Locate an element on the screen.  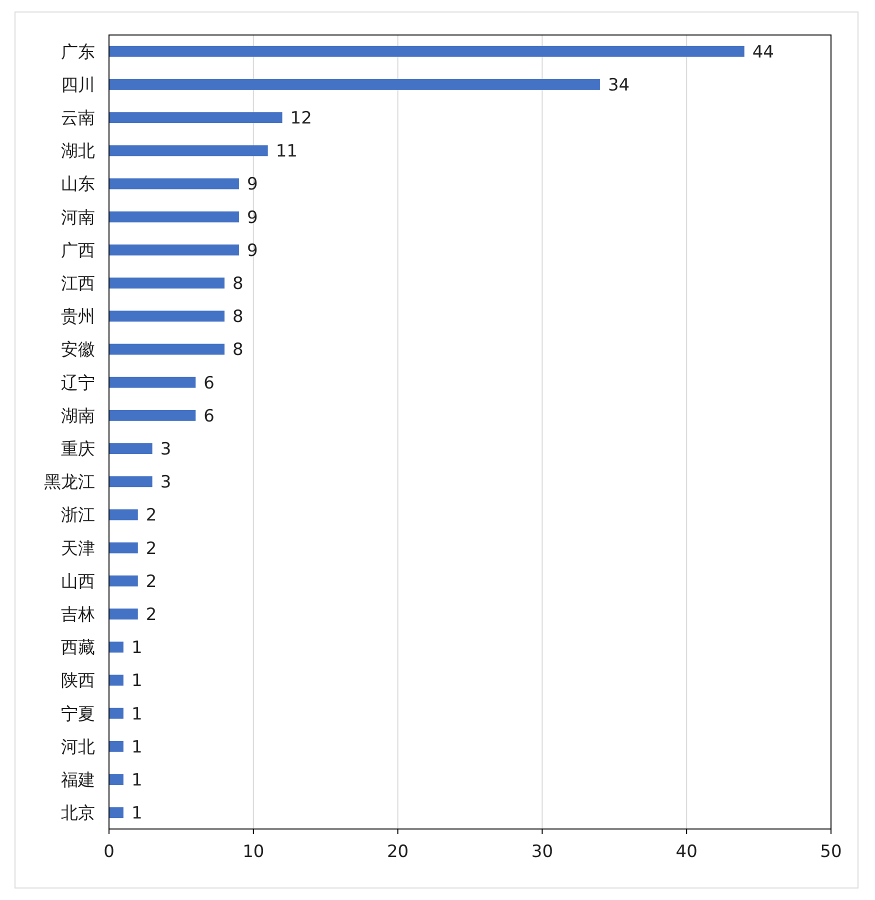
y-tick-label: 贵州 is located at coordinates (78, 317).